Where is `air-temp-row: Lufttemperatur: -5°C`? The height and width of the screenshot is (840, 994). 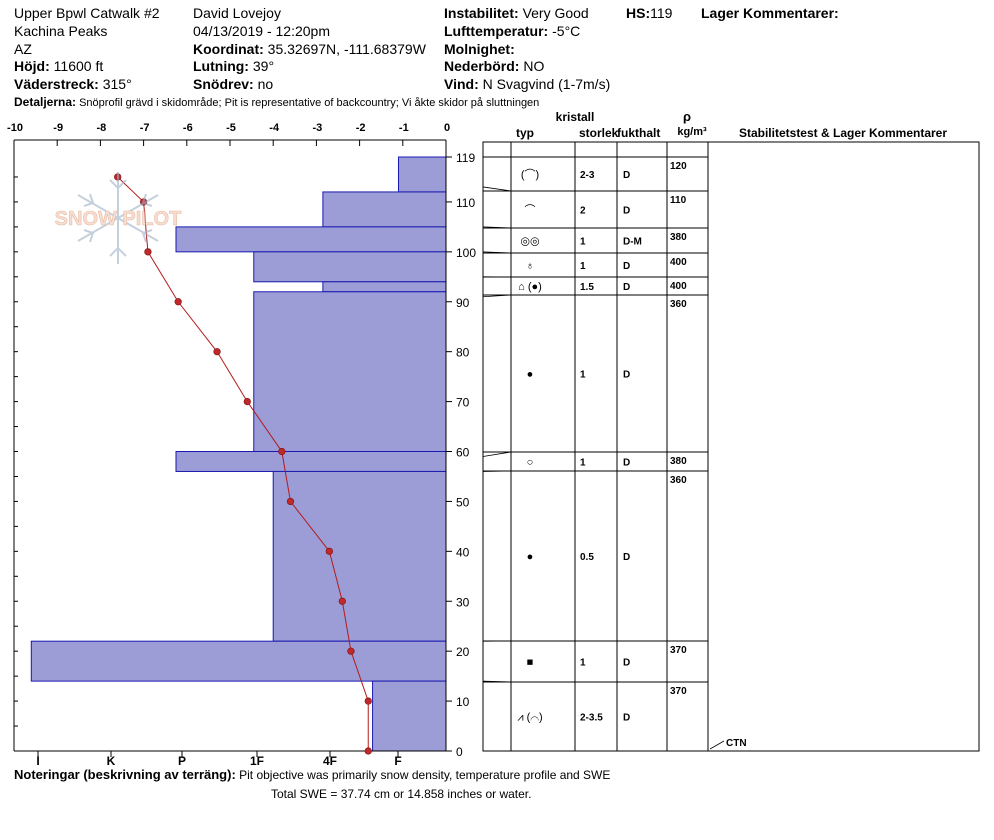
air-temp-row: Lufttemperatur: -5°C is located at coordinates (512, 31).